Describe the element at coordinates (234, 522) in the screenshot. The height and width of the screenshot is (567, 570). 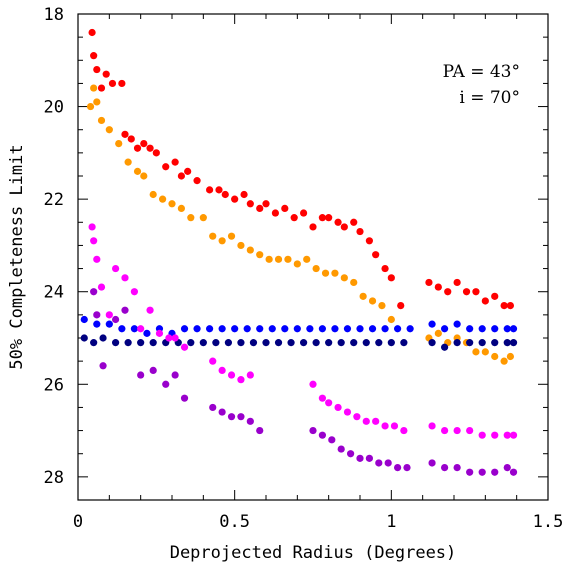
I see `x-tick-label: 0.5` at that location.